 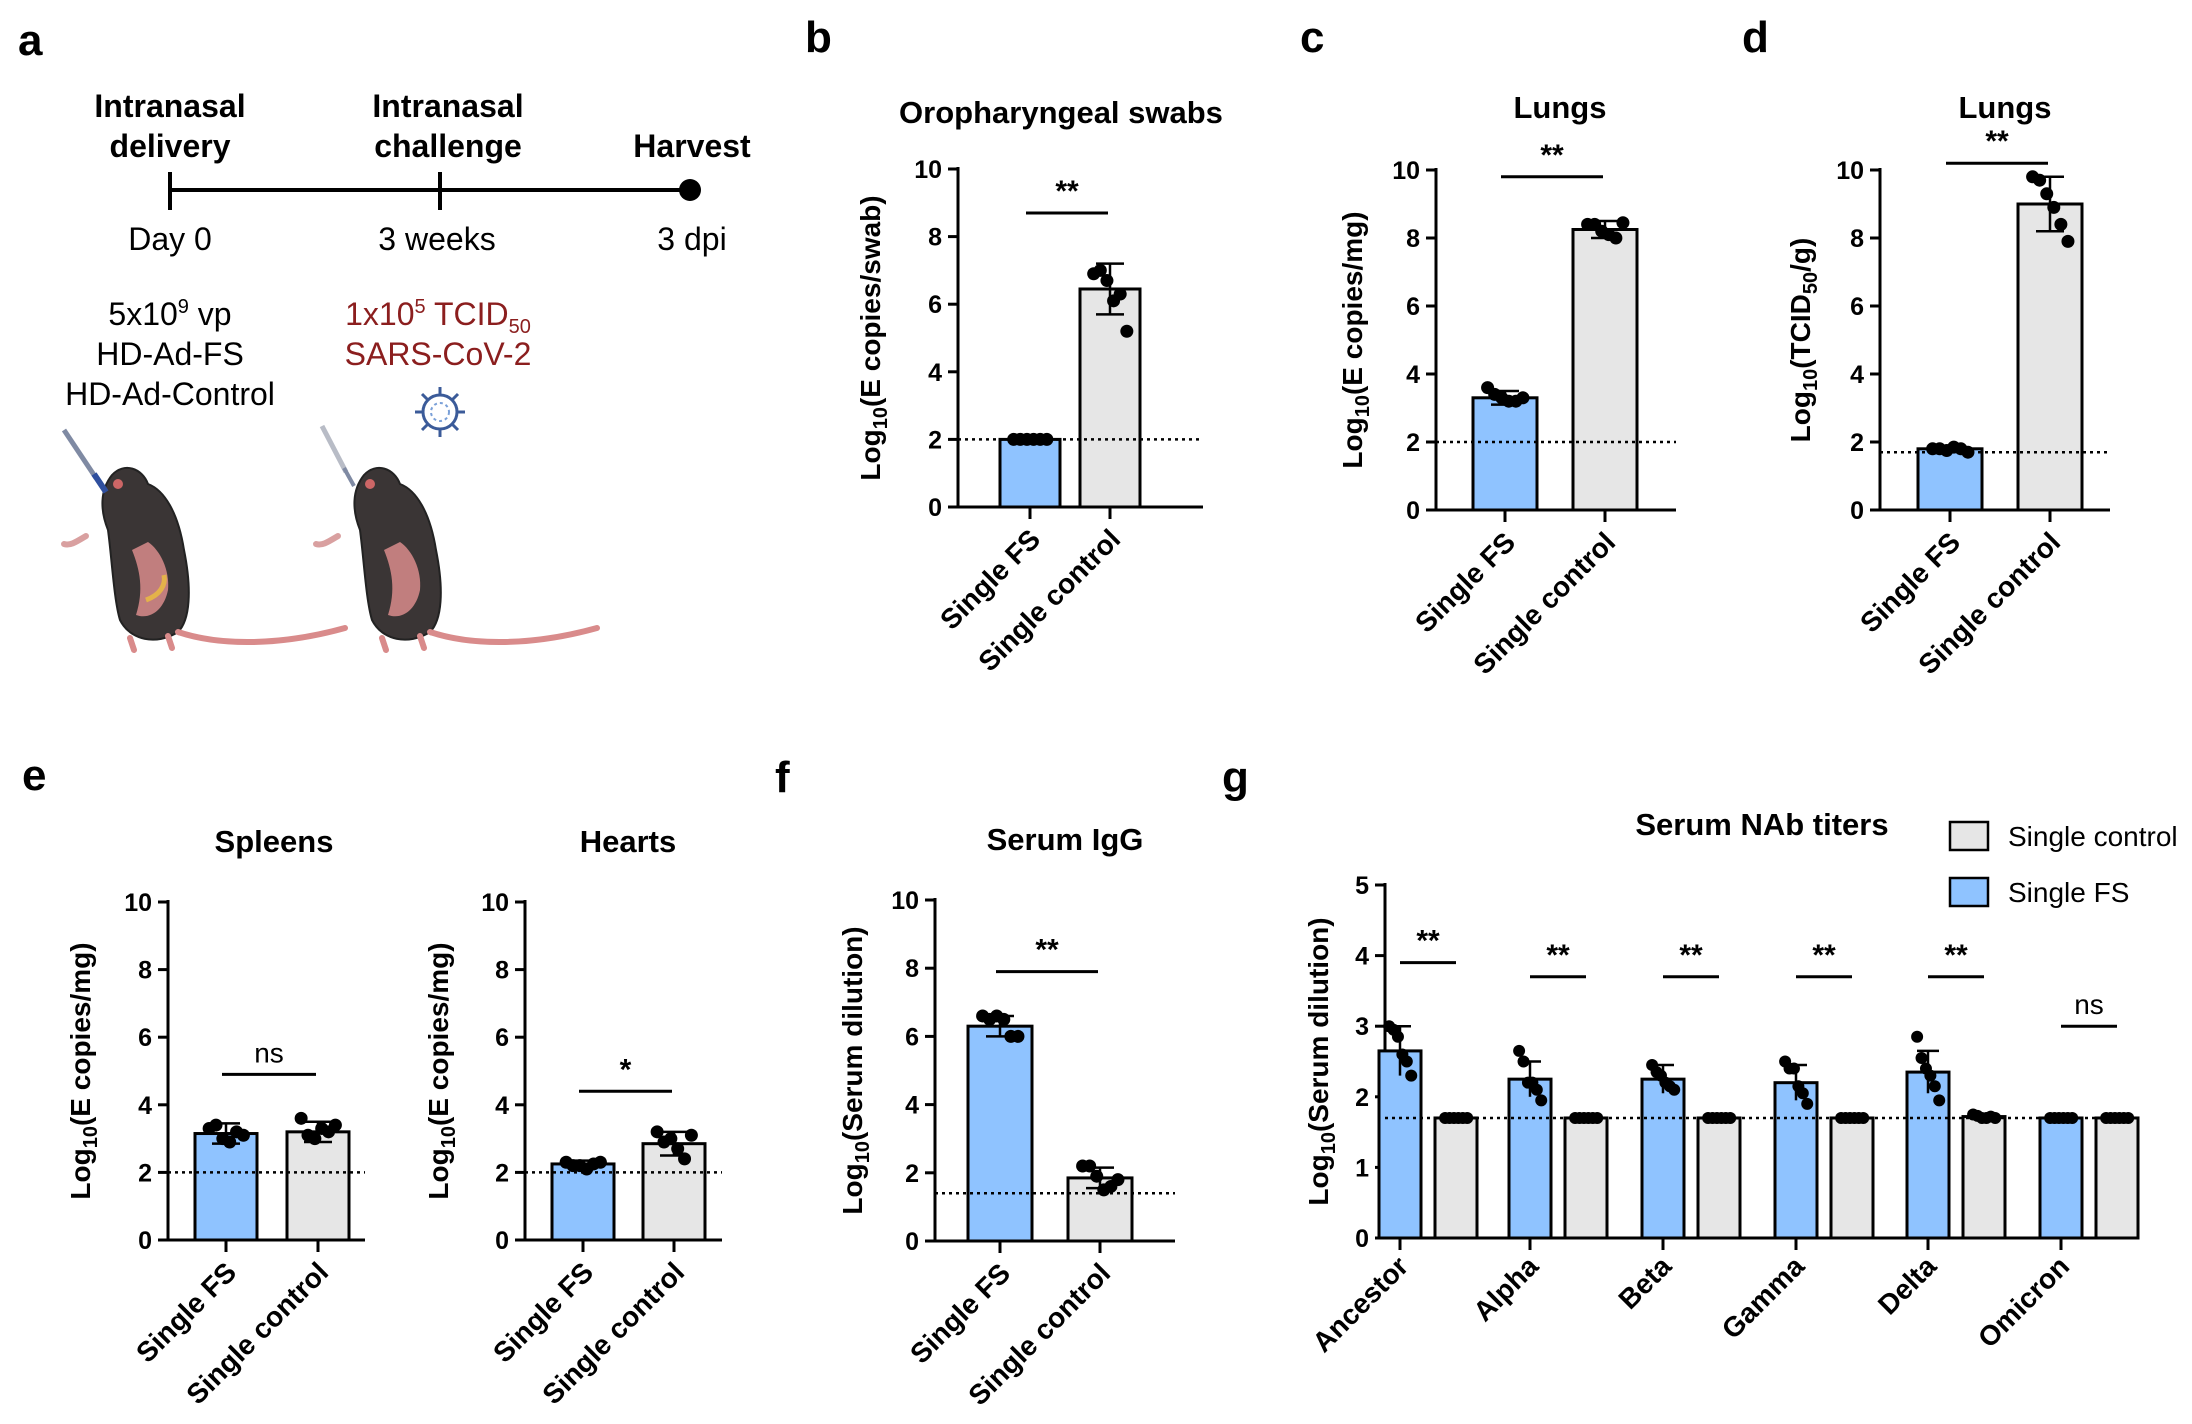 I want to click on chart-title: Serum NAb titers, so click(x=1761, y=824).